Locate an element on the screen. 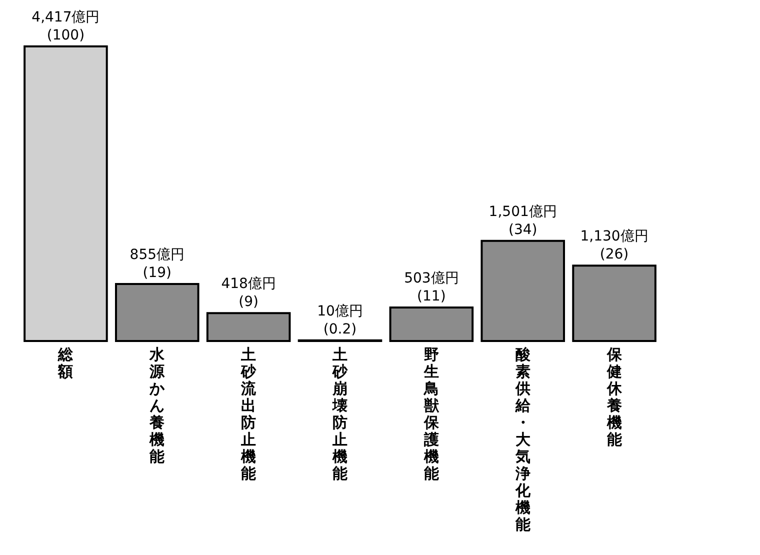 The height and width of the screenshot is (555, 760). data-label: 4,417億円 is located at coordinates (66, 17).